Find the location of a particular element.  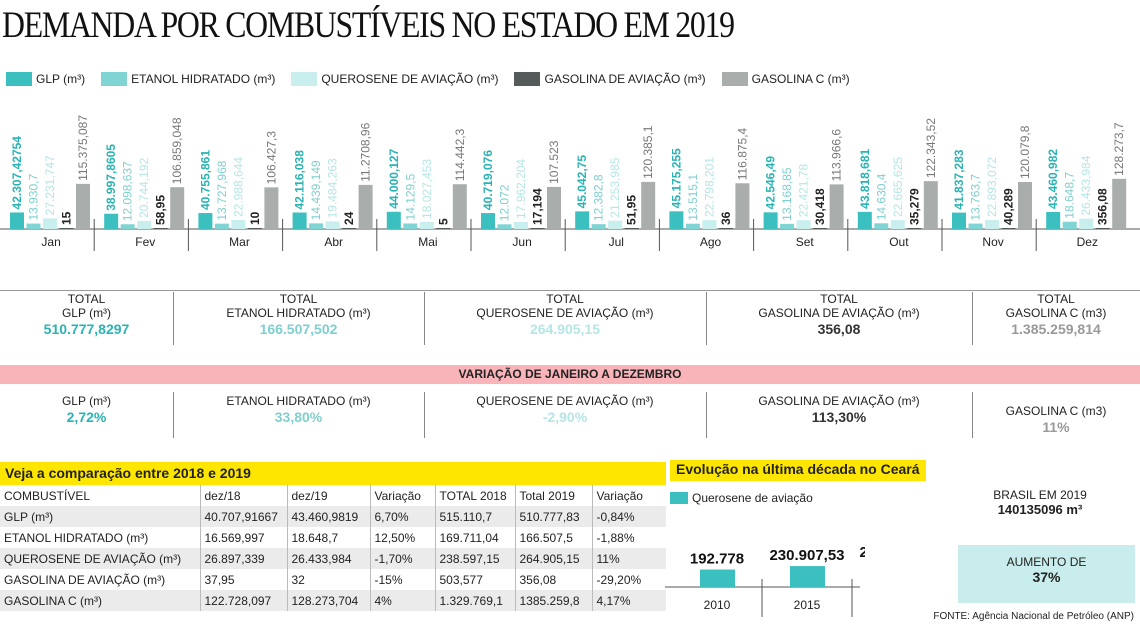

variation-name: GLP (m³) is located at coordinates (86, 401).